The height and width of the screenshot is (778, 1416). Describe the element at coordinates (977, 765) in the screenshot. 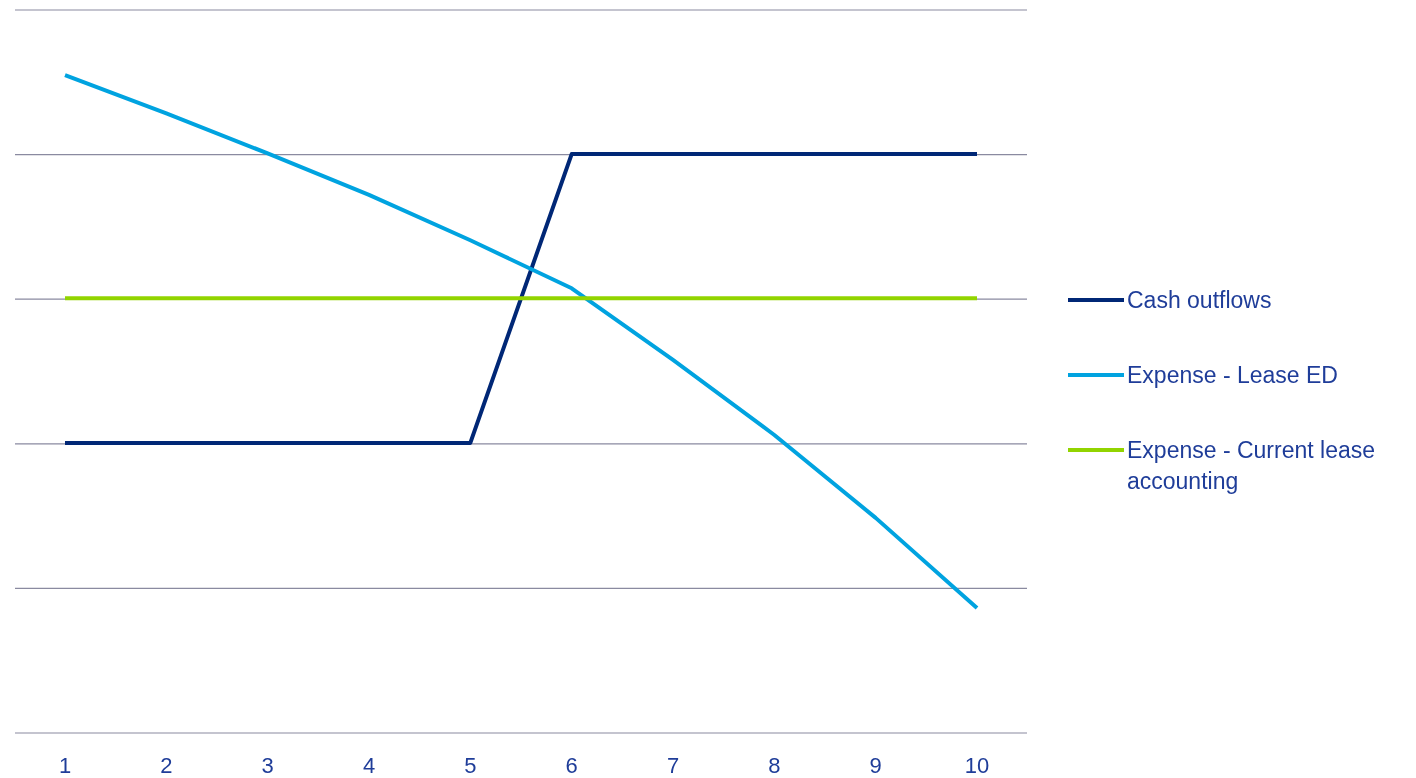

I see `x-tick-label: 10` at that location.